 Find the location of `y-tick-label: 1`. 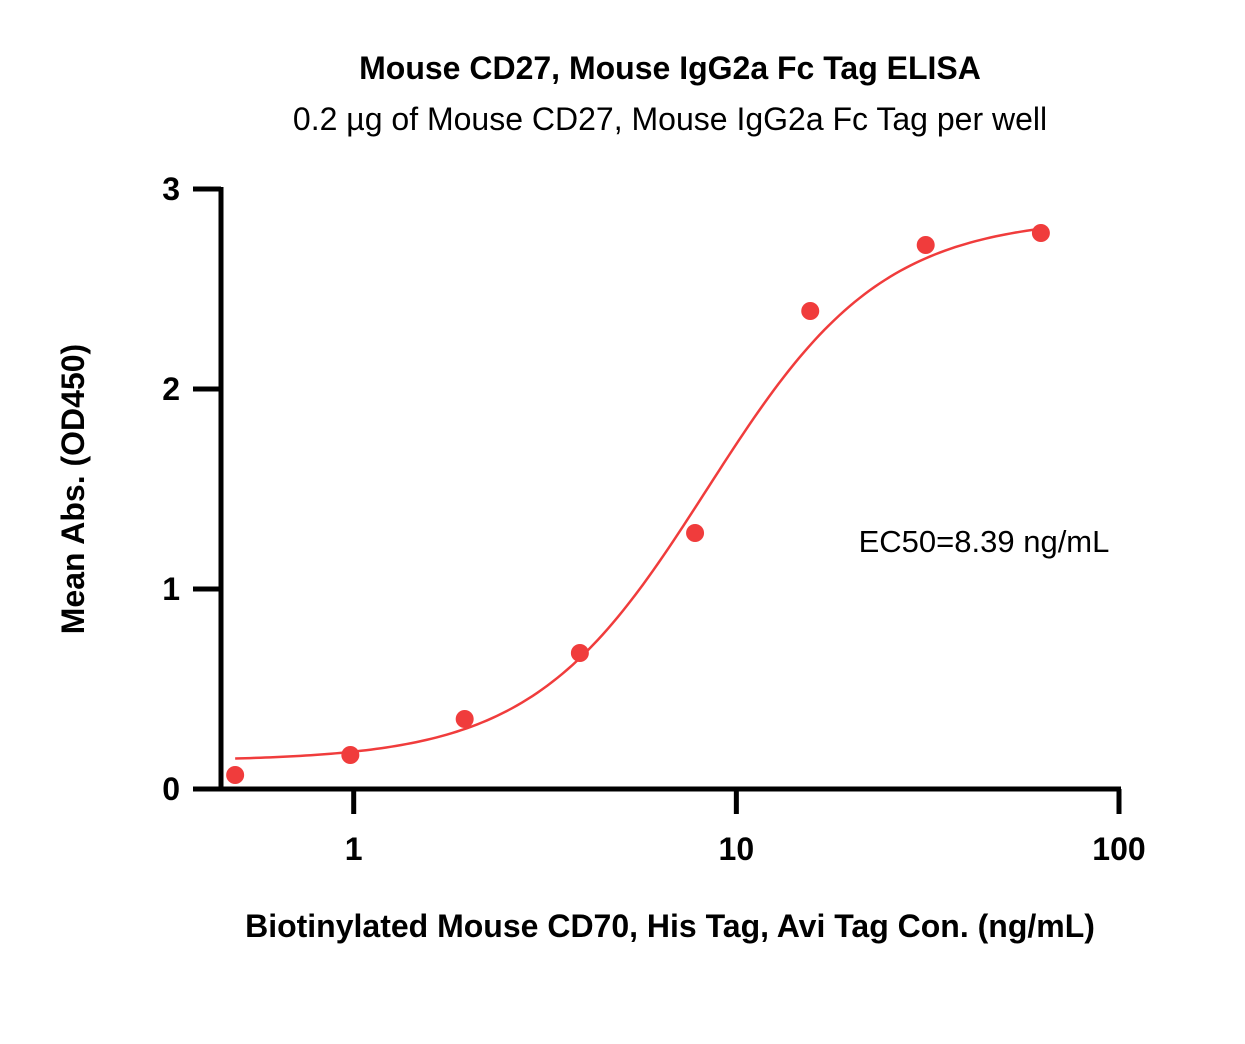

y-tick-label: 1 is located at coordinates (171, 589).